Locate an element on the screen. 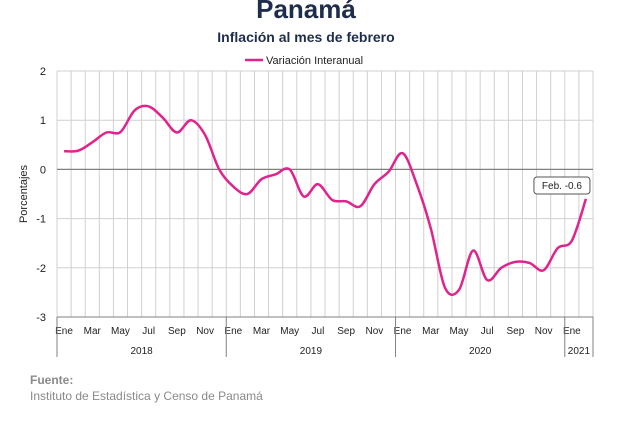 Image resolution: width=640 pixels, height=424 pixels. annotation-box is located at coordinates (562, 185).